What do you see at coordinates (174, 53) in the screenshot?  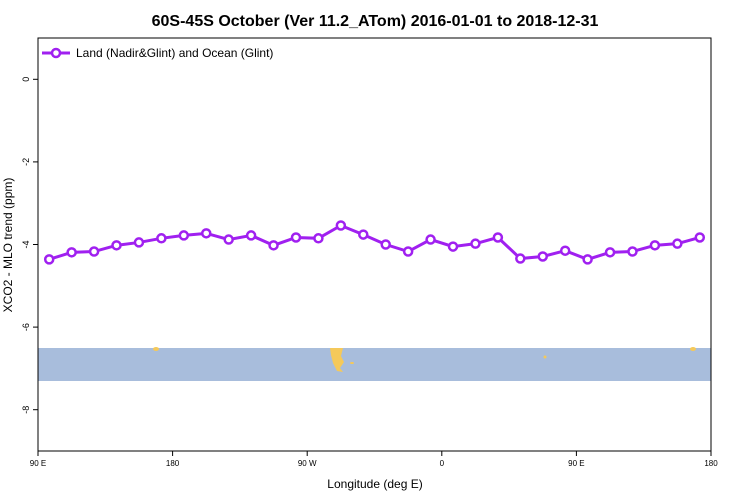 I see `legend-label: Land (Nadir&Glint) and Ocean (Glint)` at bounding box center [174, 53].